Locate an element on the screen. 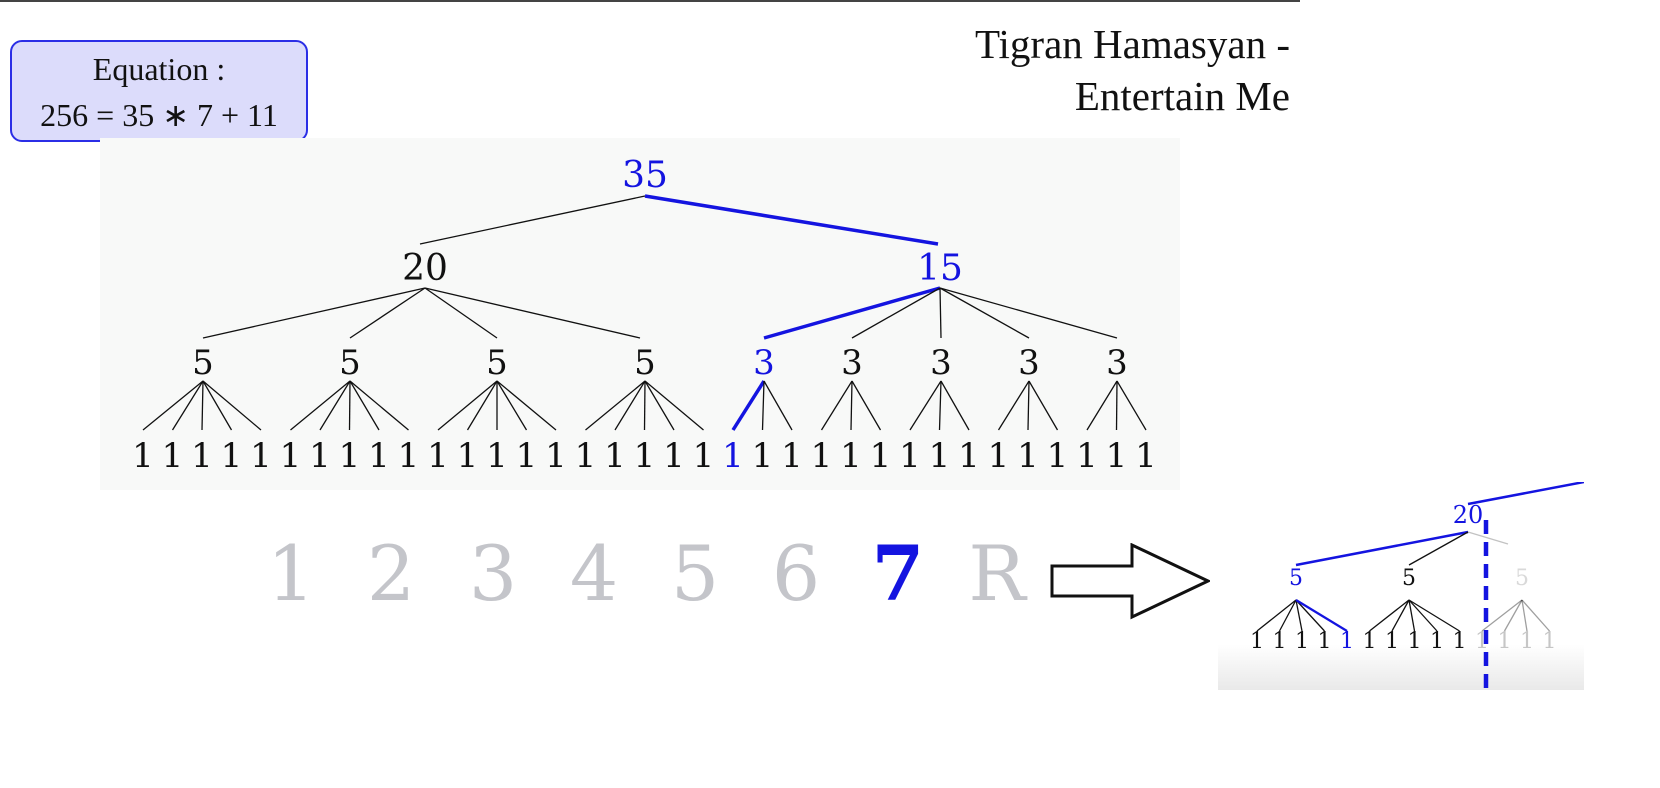 The width and height of the screenshot is (1660, 788). top-rule is located at coordinates (650, 1).